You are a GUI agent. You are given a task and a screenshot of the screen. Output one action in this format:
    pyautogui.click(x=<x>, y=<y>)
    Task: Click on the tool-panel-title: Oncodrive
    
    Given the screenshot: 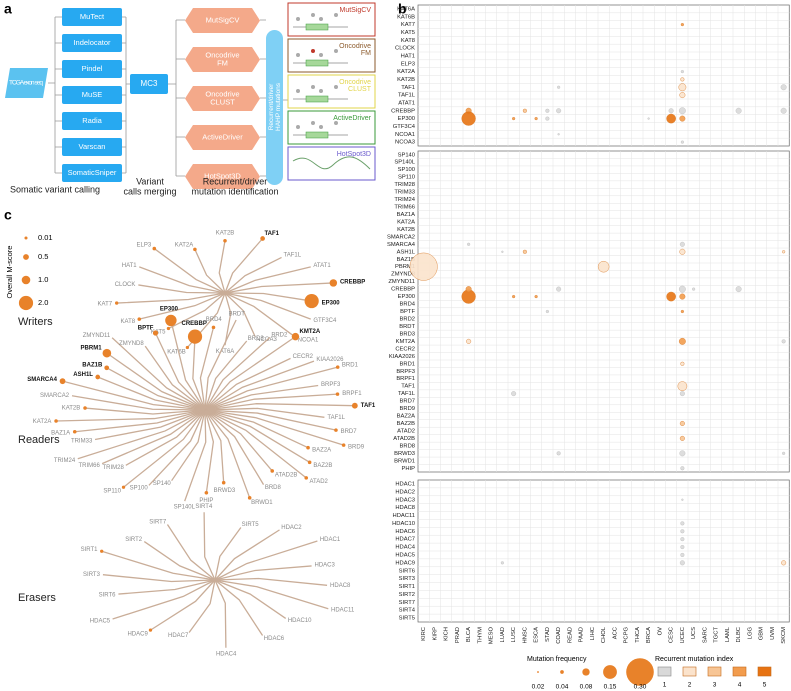 What is the action you would take?
    pyautogui.click(x=355, y=46)
    